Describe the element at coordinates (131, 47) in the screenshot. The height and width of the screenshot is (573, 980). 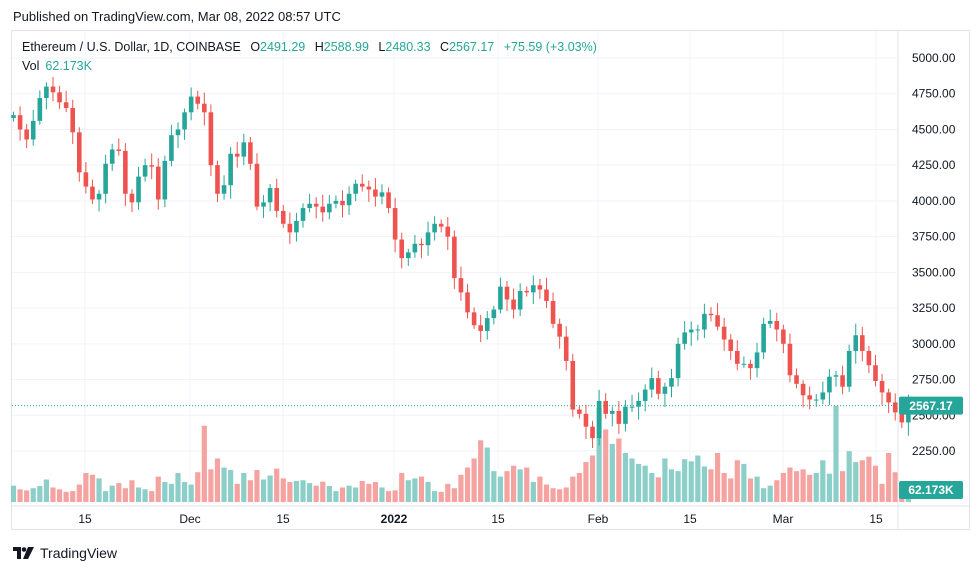
I see `legend-symbol: Ethereum / U.S. Dollar, 1D, COINBASE` at that location.